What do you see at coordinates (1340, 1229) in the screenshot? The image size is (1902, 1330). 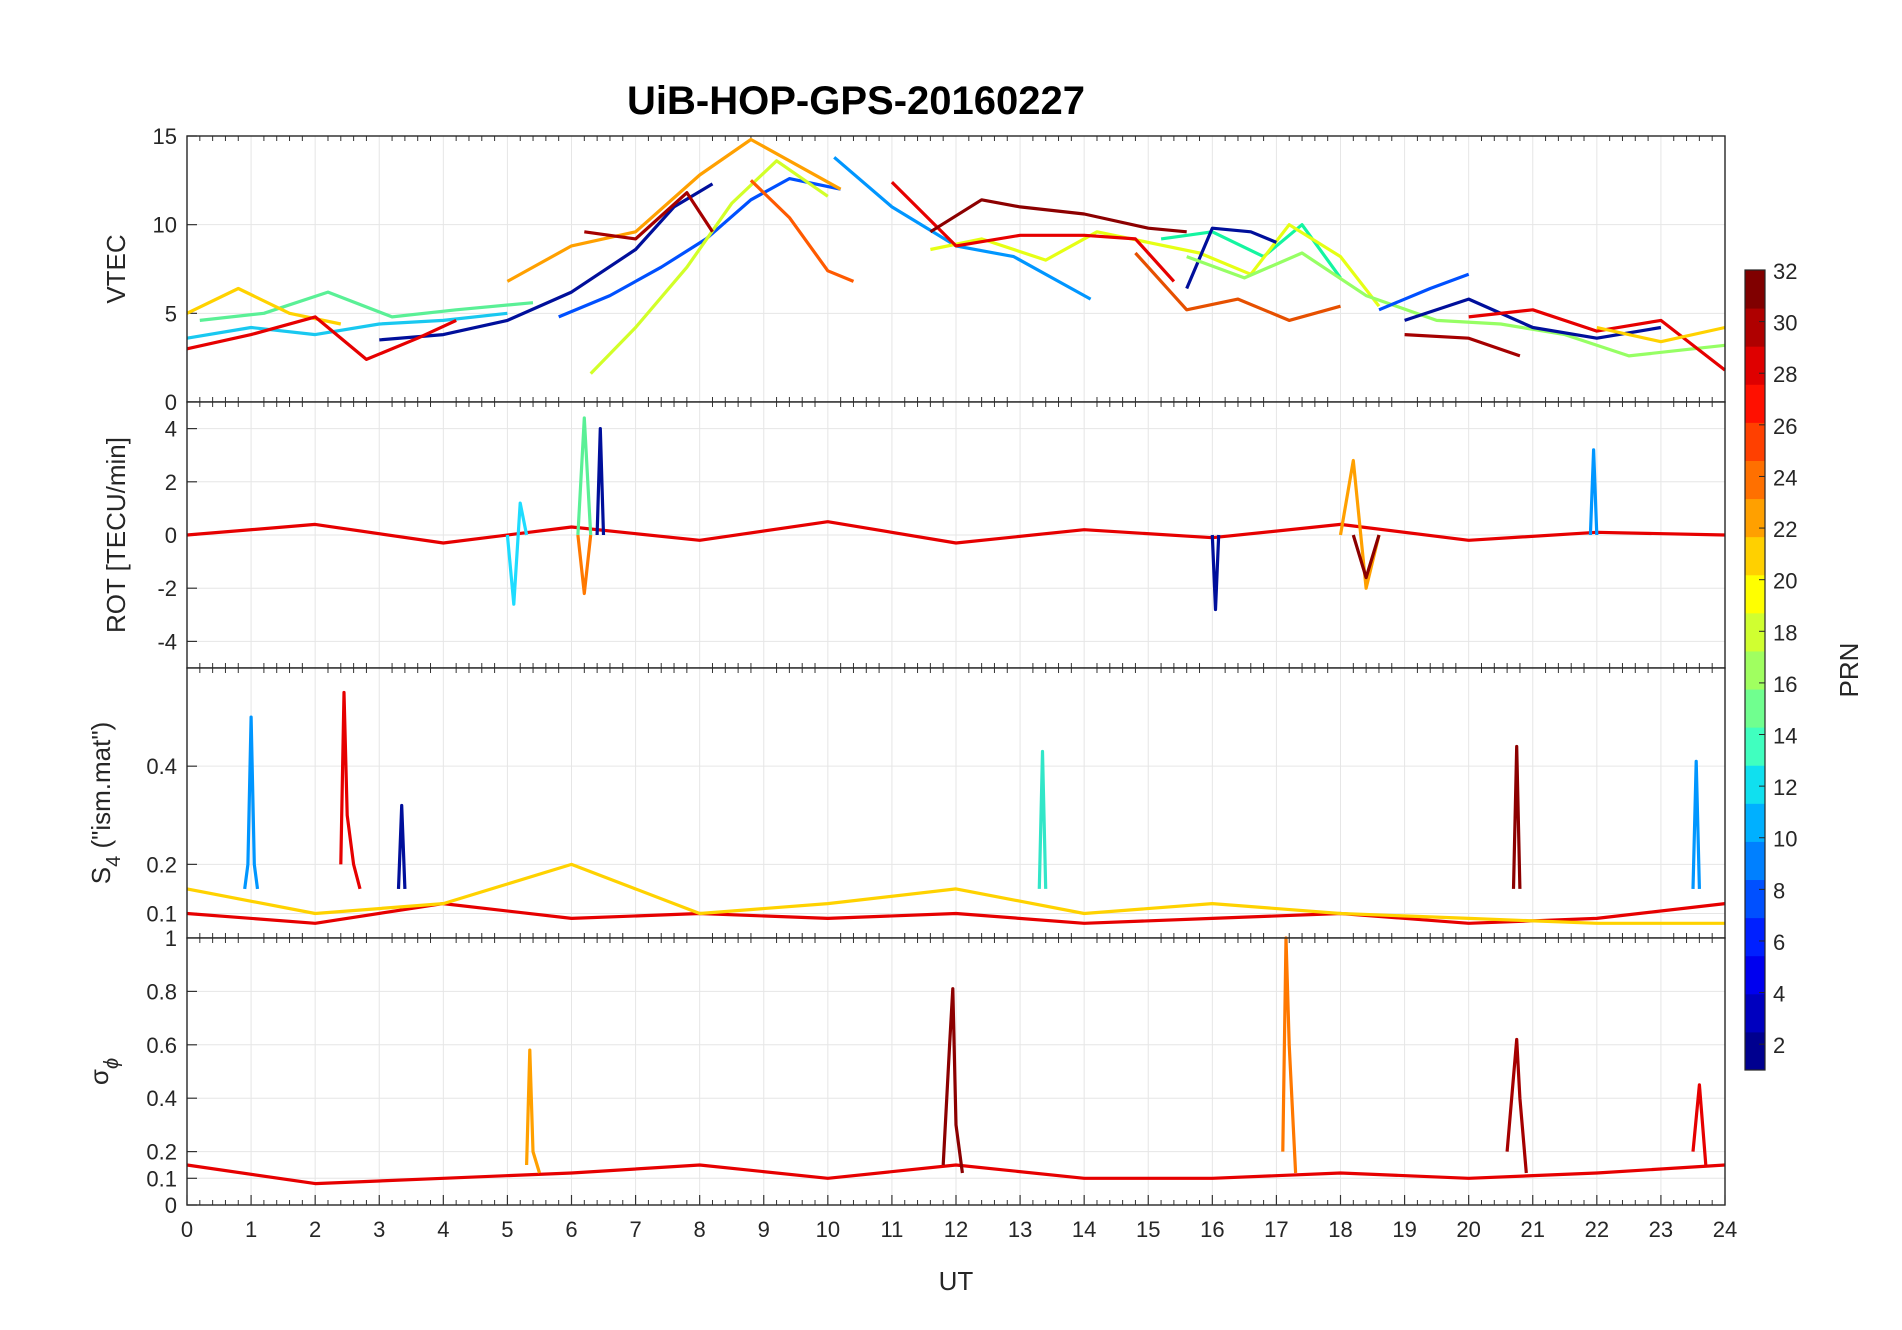 I see `x-tick-label: 18` at bounding box center [1340, 1229].